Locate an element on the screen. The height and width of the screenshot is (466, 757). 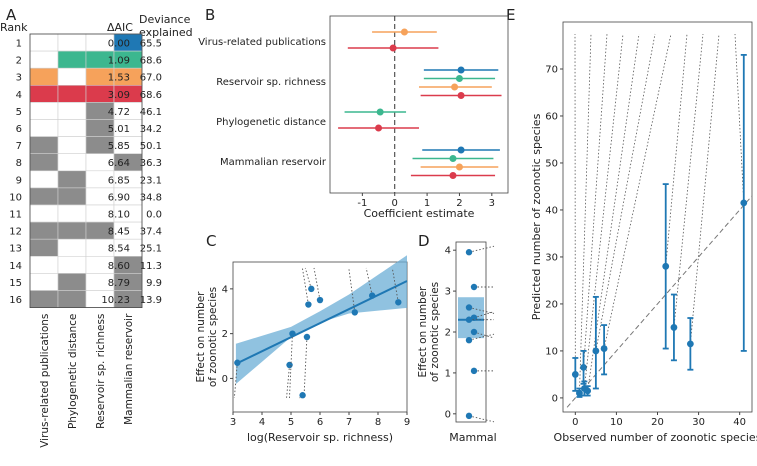
rank-value: 9 is located at coordinates (19, 180).